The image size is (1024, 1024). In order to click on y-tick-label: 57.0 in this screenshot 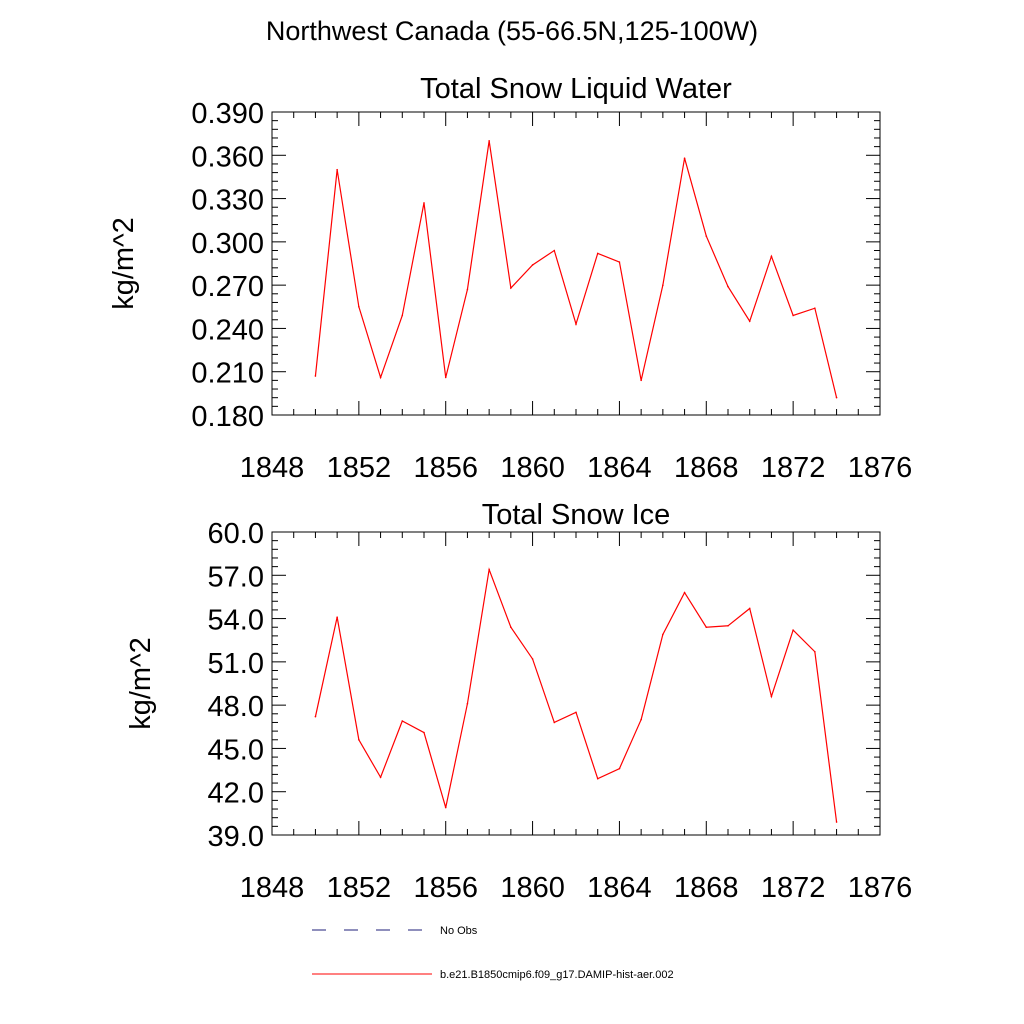, I will do `click(236, 577)`.